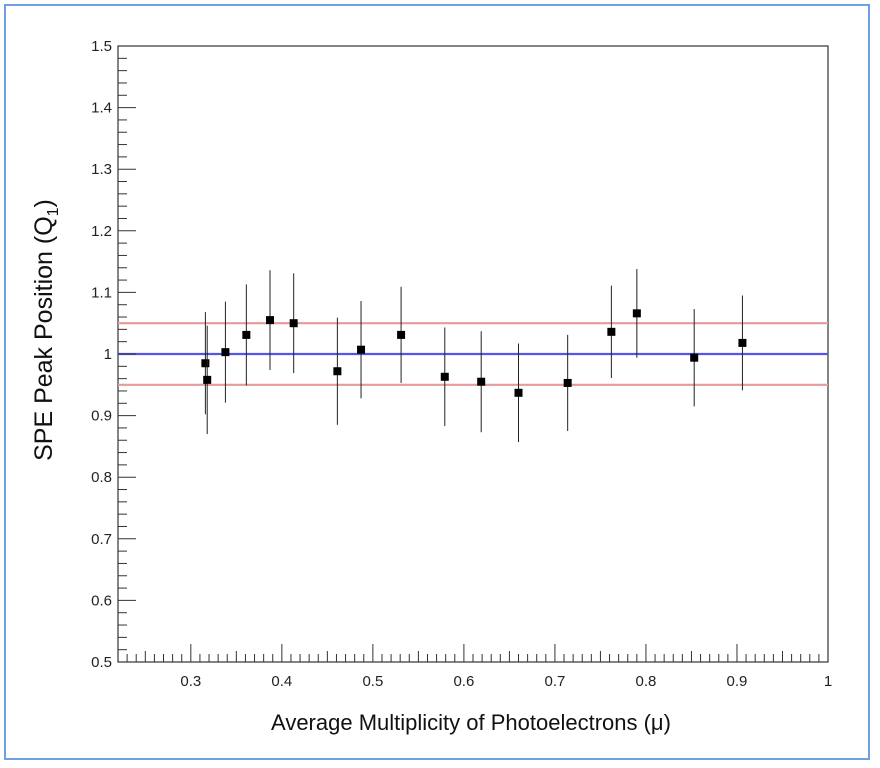  I want to click on y-axis-title: SPE Peak Position (Q1), so click(46, 330).